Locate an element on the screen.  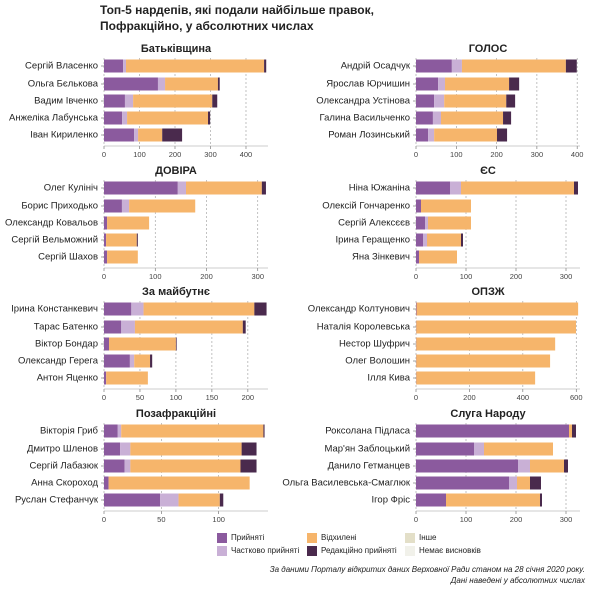
category-label: Ігор Фріс is located at coordinates (391, 500).